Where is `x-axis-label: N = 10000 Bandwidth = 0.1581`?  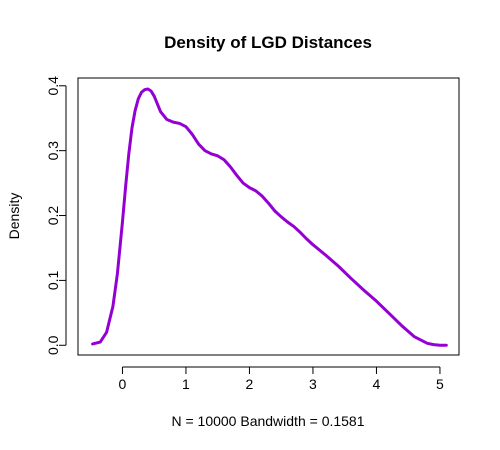 x-axis-label: N = 10000 Bandwidth = 0.1581 is located at coordinates (267, 421).